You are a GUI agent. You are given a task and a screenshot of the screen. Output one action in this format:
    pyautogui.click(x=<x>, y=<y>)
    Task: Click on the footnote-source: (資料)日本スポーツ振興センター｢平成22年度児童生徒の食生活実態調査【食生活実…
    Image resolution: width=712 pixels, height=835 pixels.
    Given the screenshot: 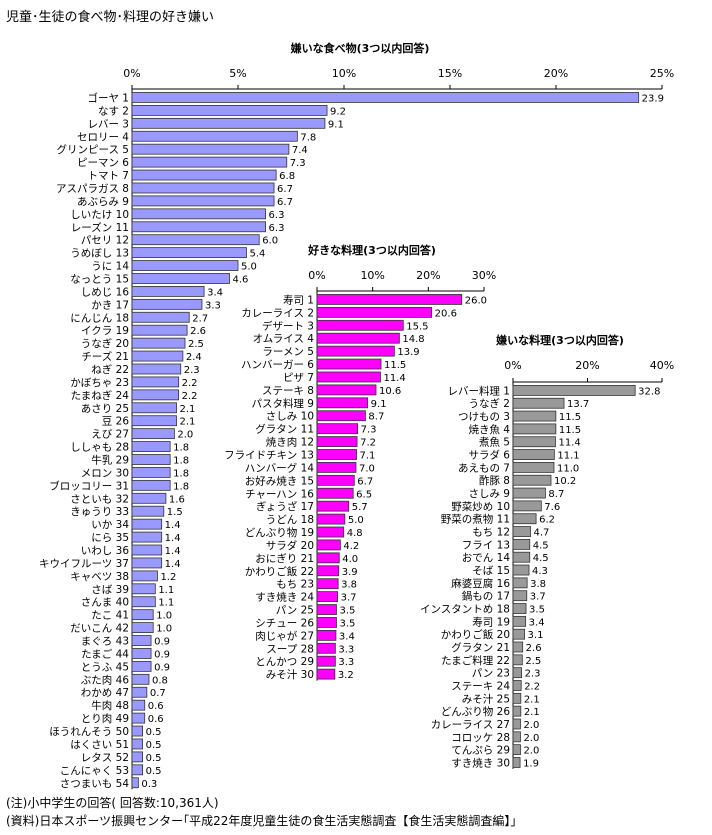 What is the action you would take?
    pyautogui.click(x=261, y=821)
    